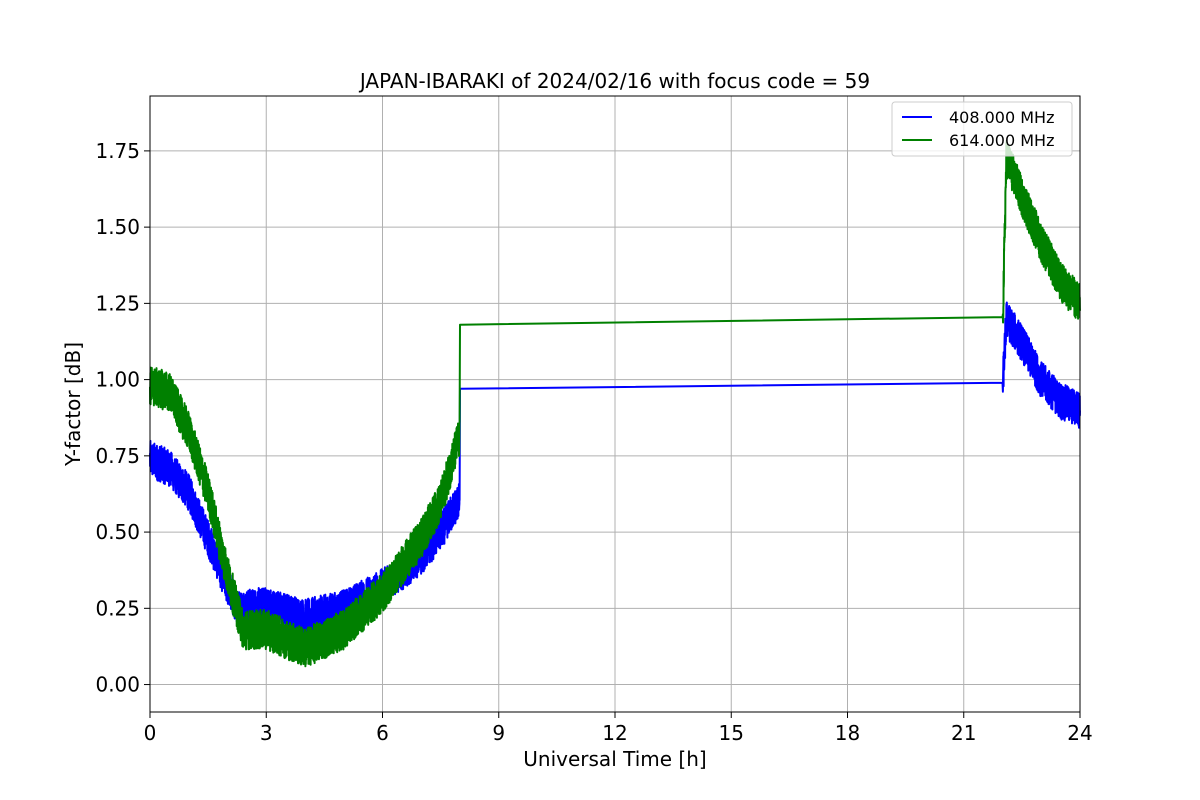 This screenshot has width=1200, height=800. Describe the element at coordinates (498, 733) in the screenshot. I see `x-tick-label: 9` at that location.